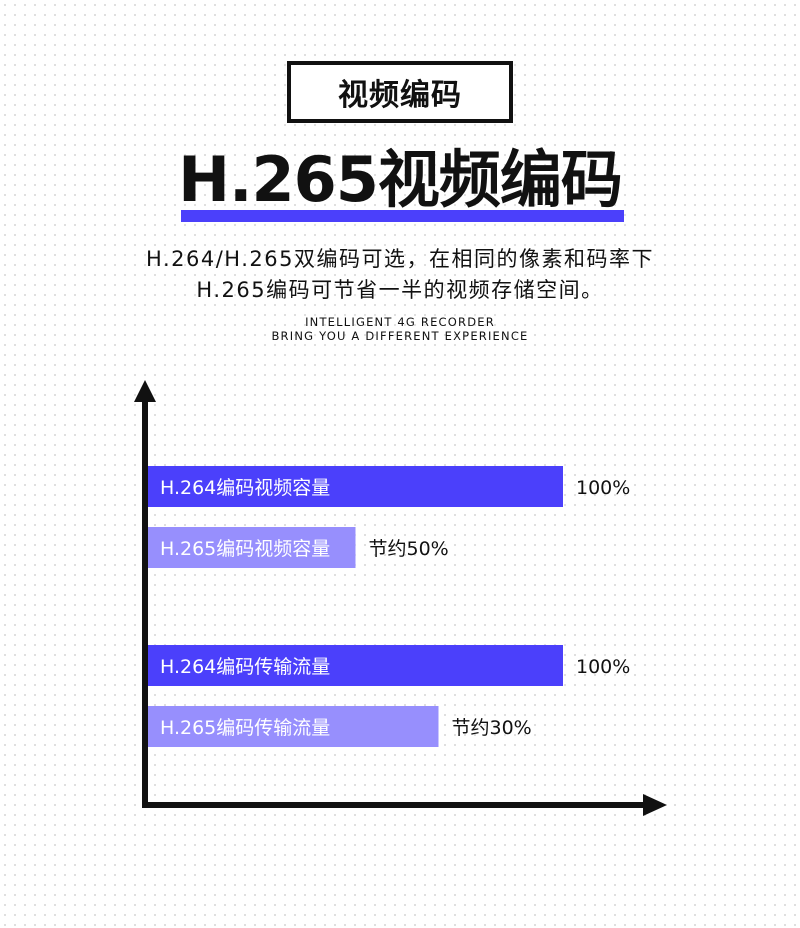  I want to click on bar-data-label: 节约30%, so click(492, 728).